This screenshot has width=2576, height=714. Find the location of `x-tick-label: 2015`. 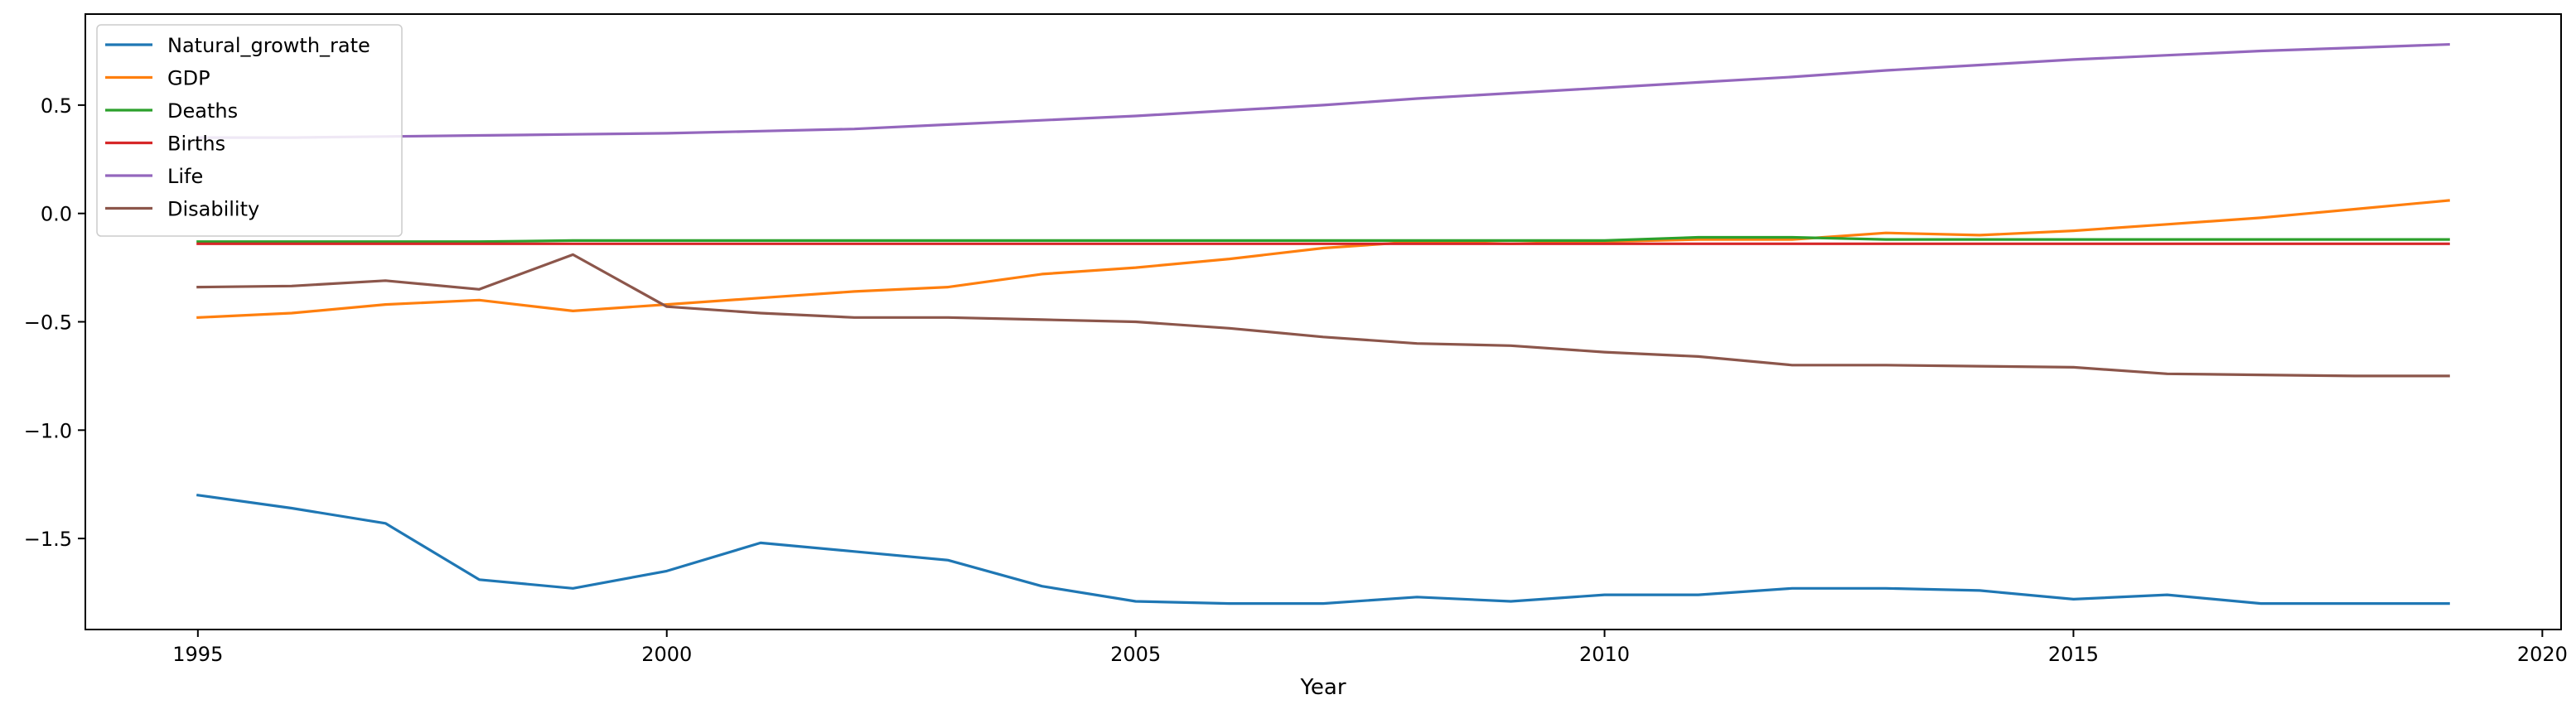

x-tick-label: 2015 is located at coordinates (2073, 654).